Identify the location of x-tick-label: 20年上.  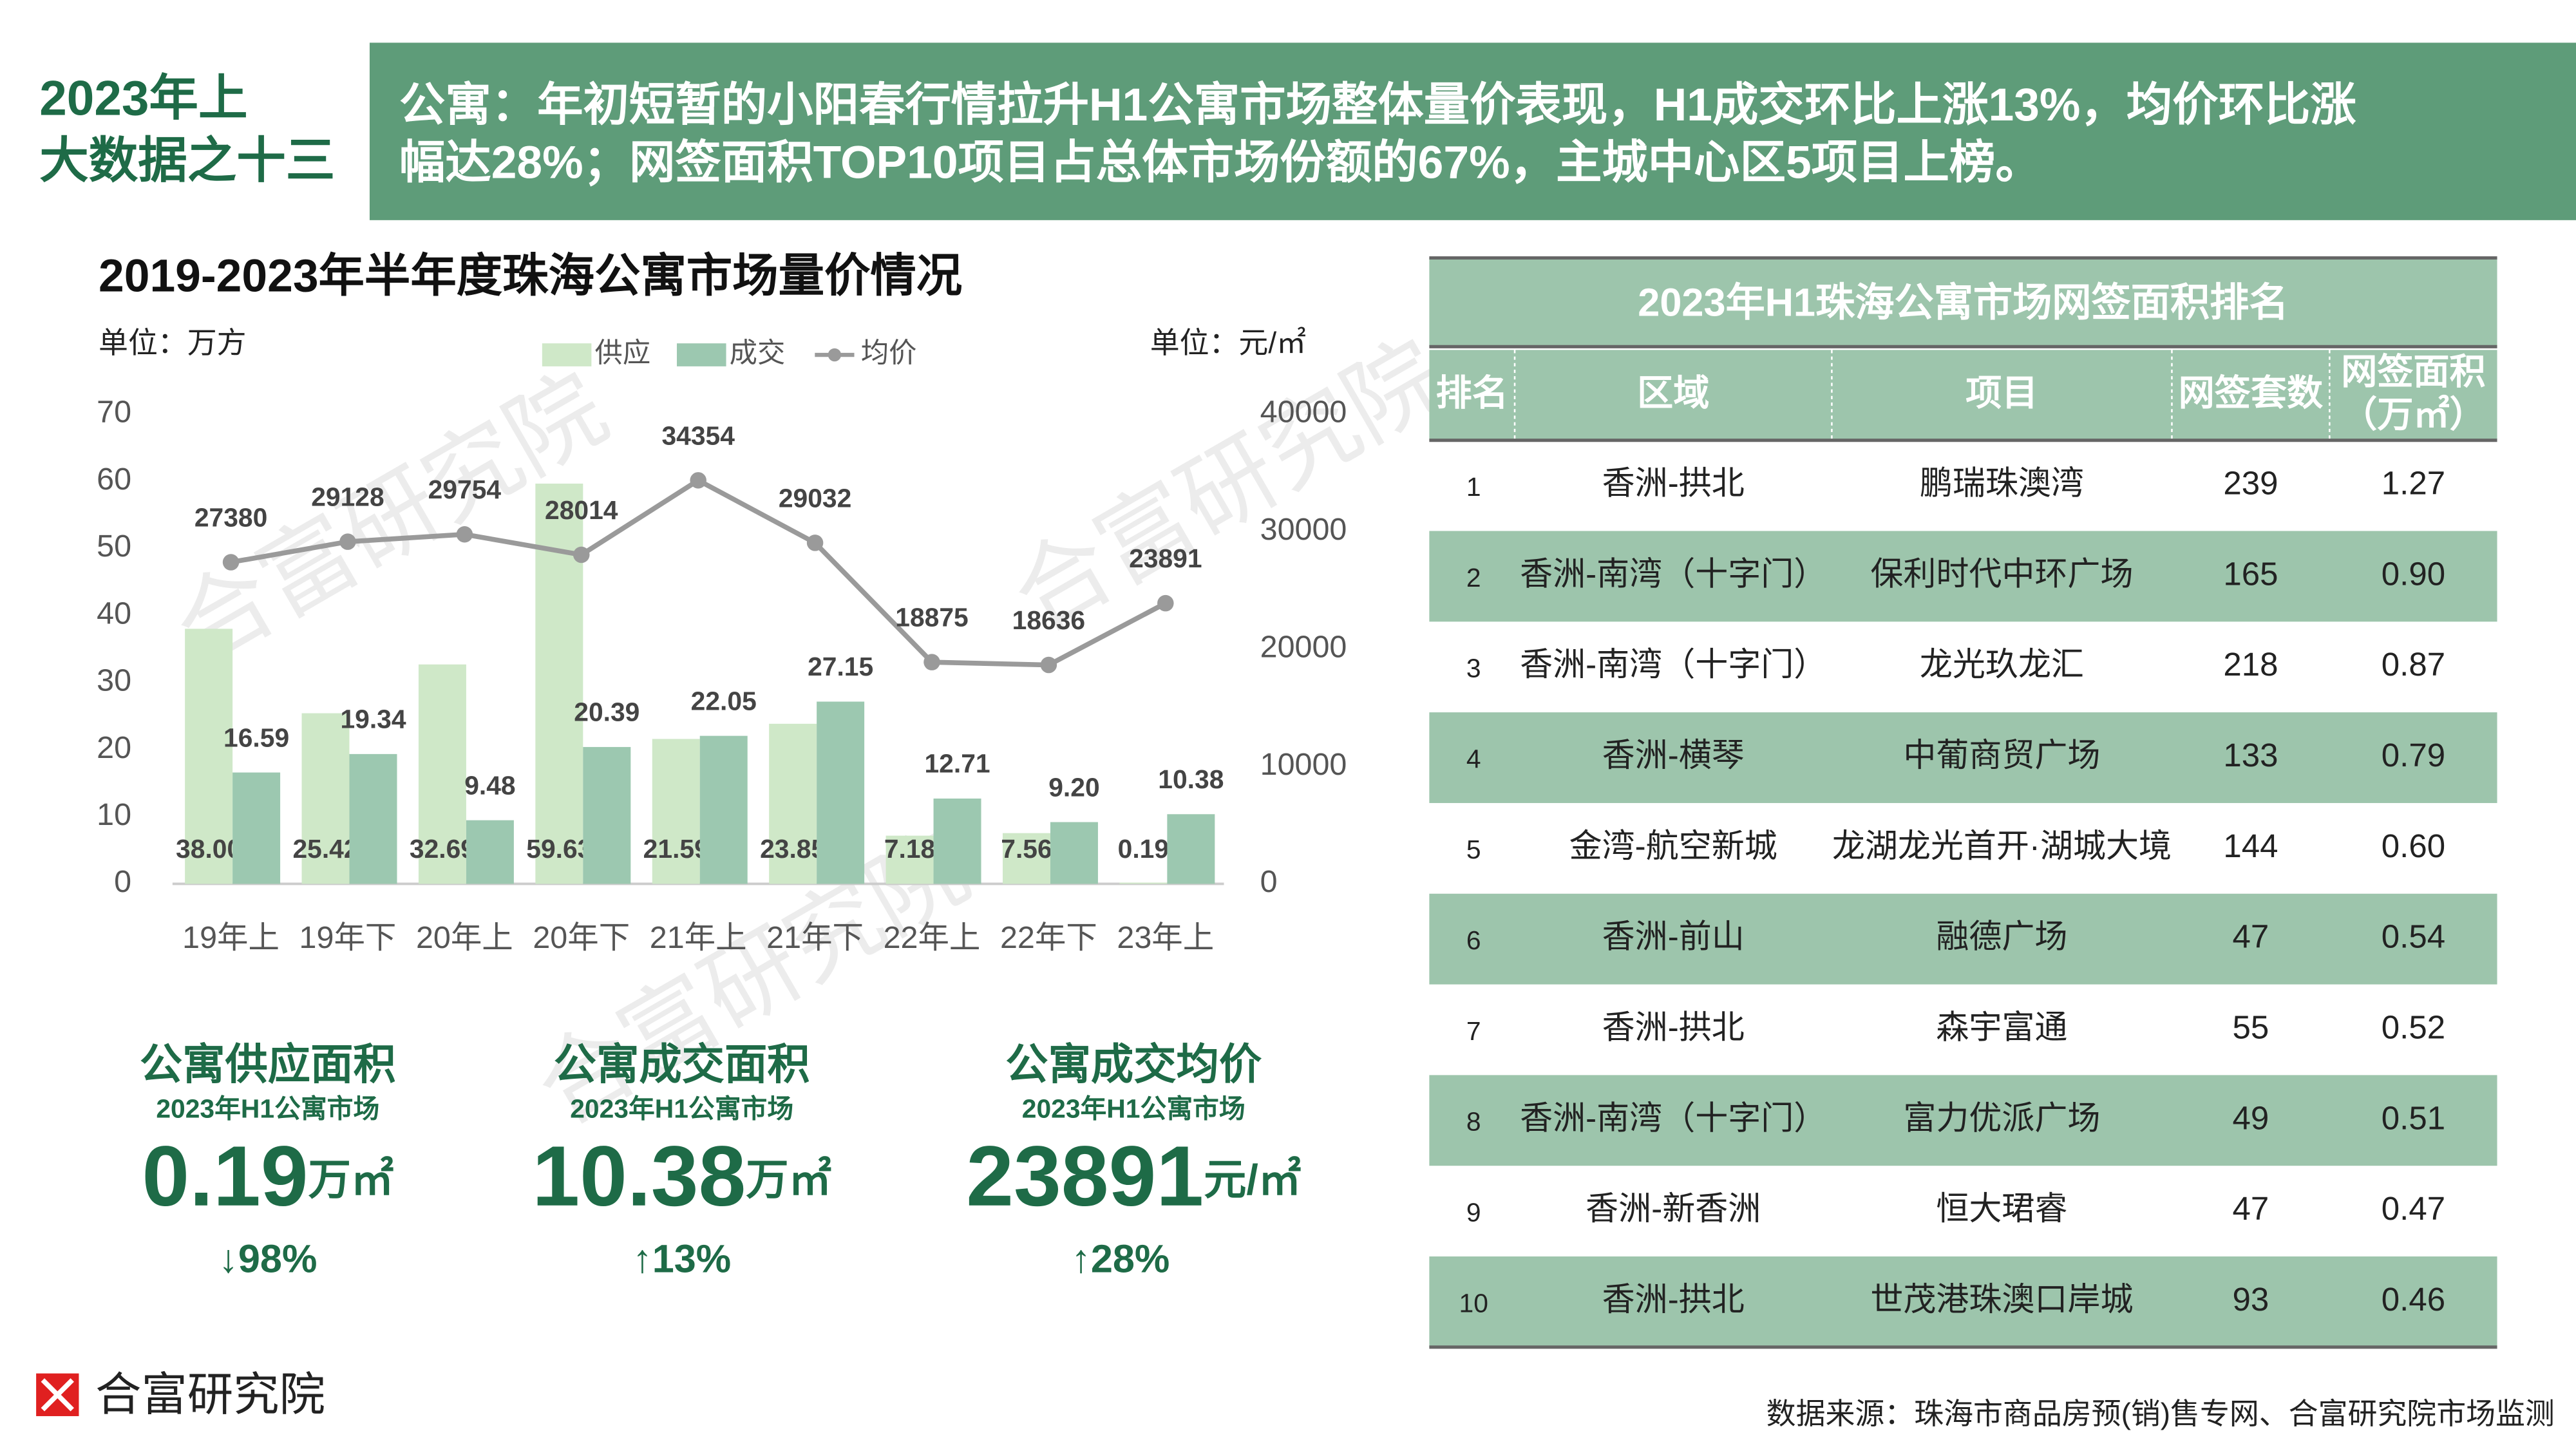
(464, 938).